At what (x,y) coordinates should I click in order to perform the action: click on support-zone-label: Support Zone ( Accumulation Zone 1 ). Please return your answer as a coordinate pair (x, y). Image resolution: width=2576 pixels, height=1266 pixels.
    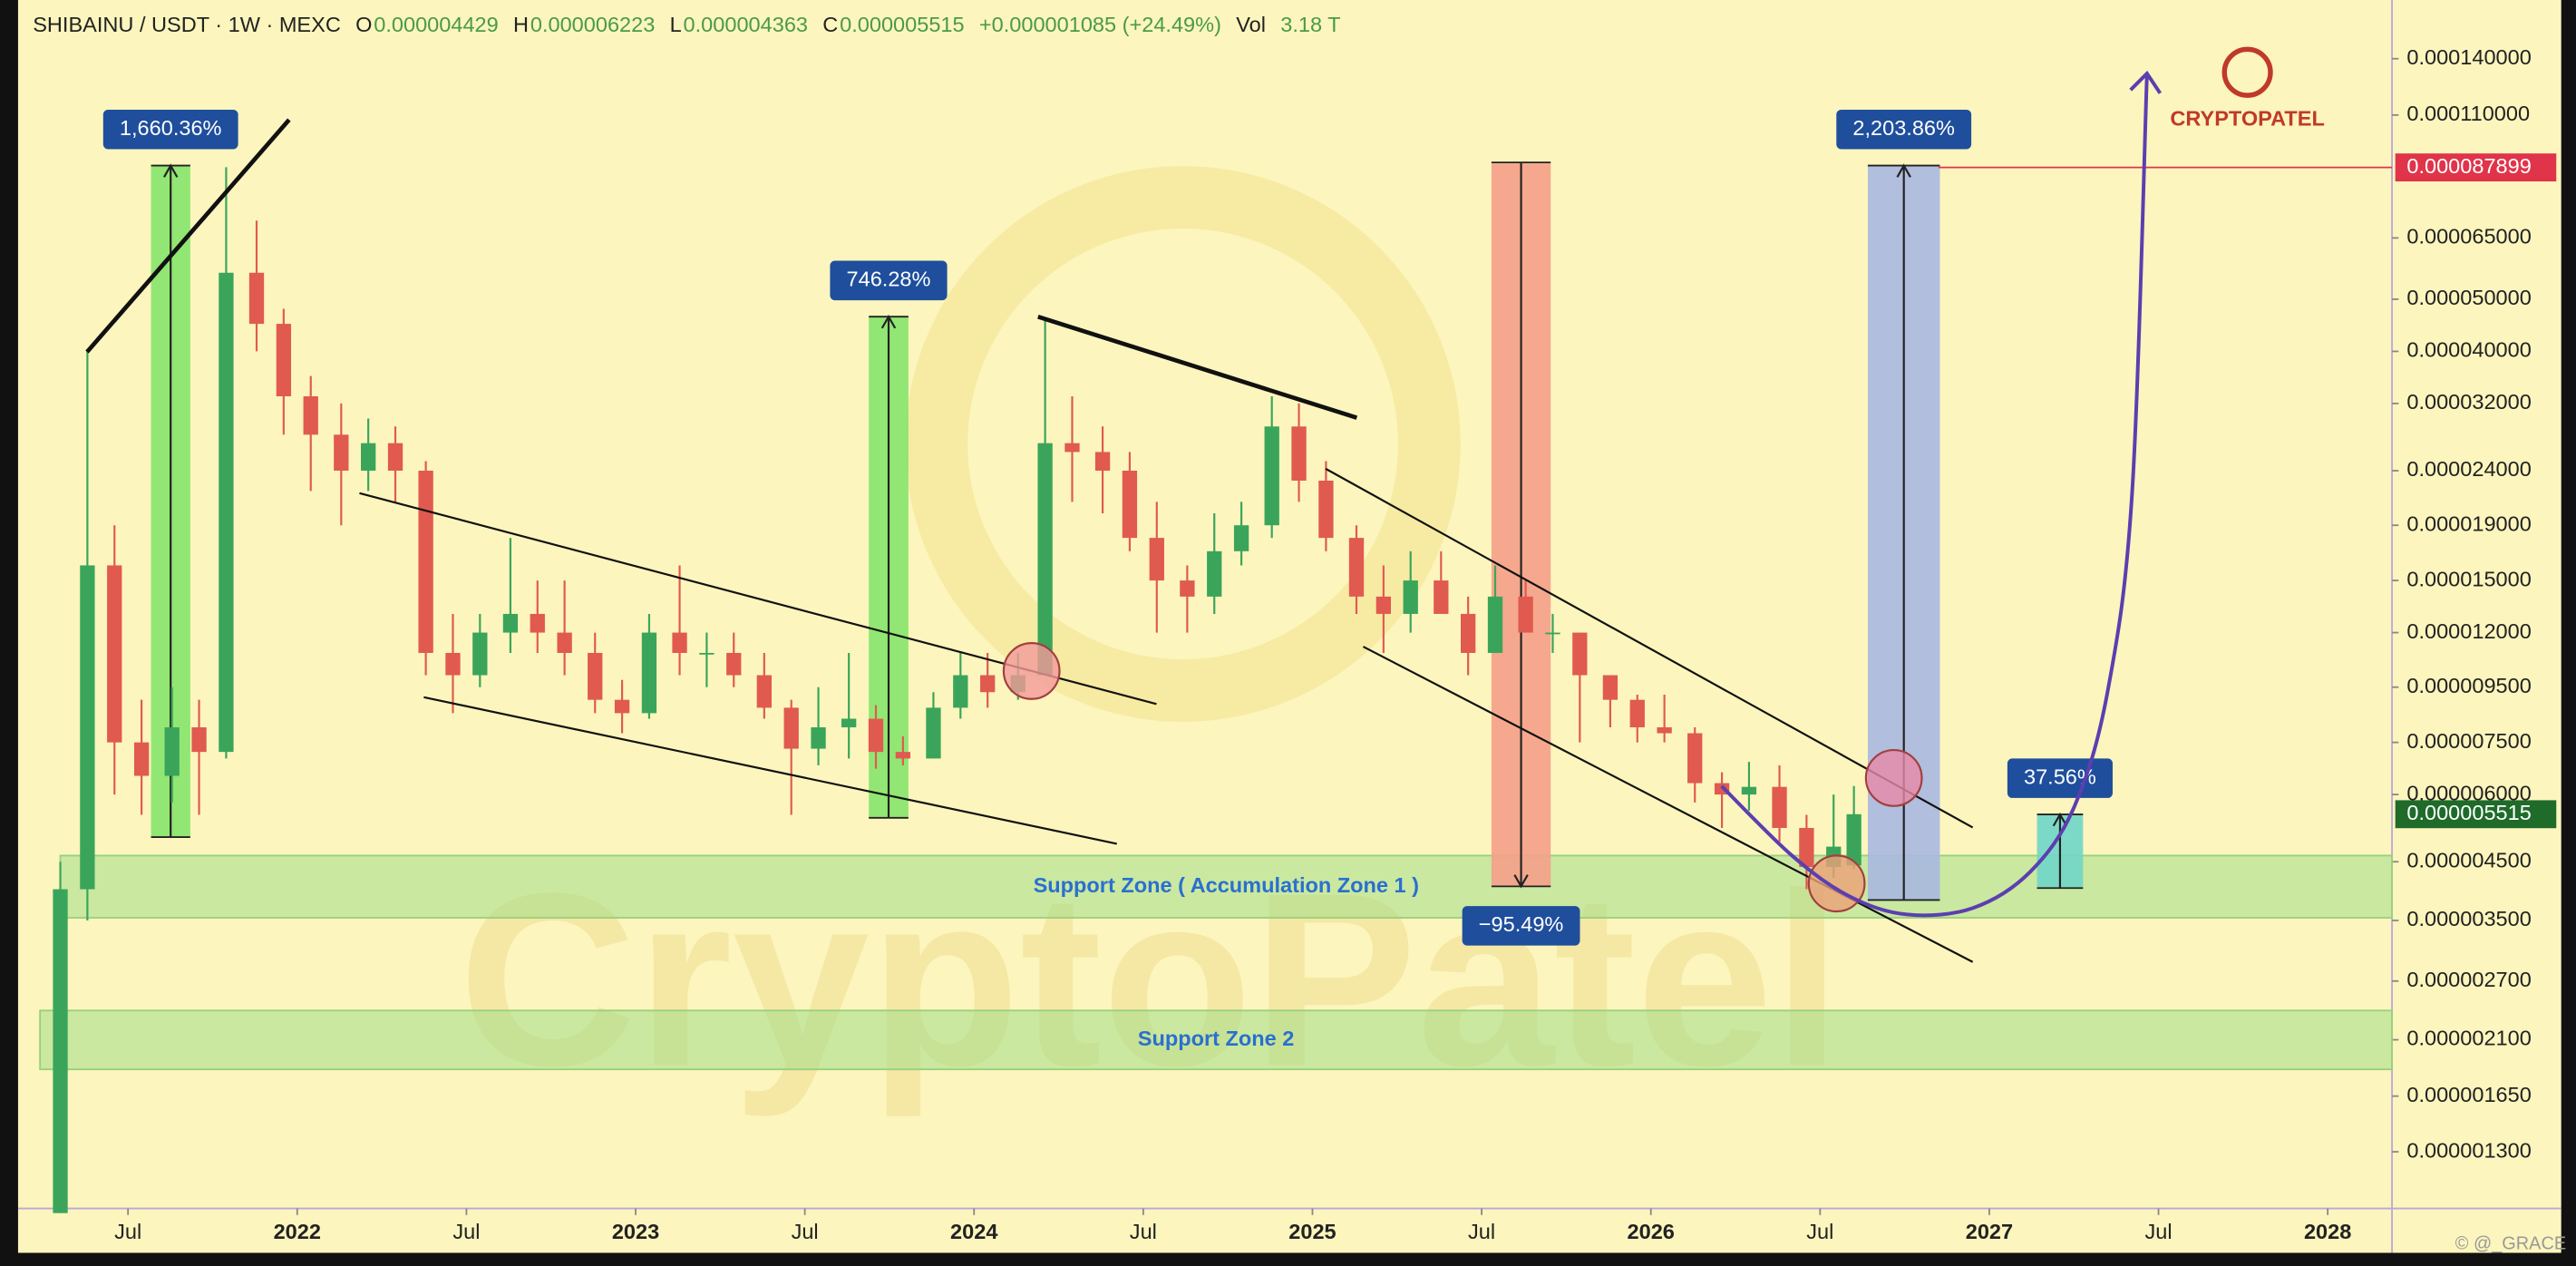
    Looking at the image, I should click on (1226, 885).